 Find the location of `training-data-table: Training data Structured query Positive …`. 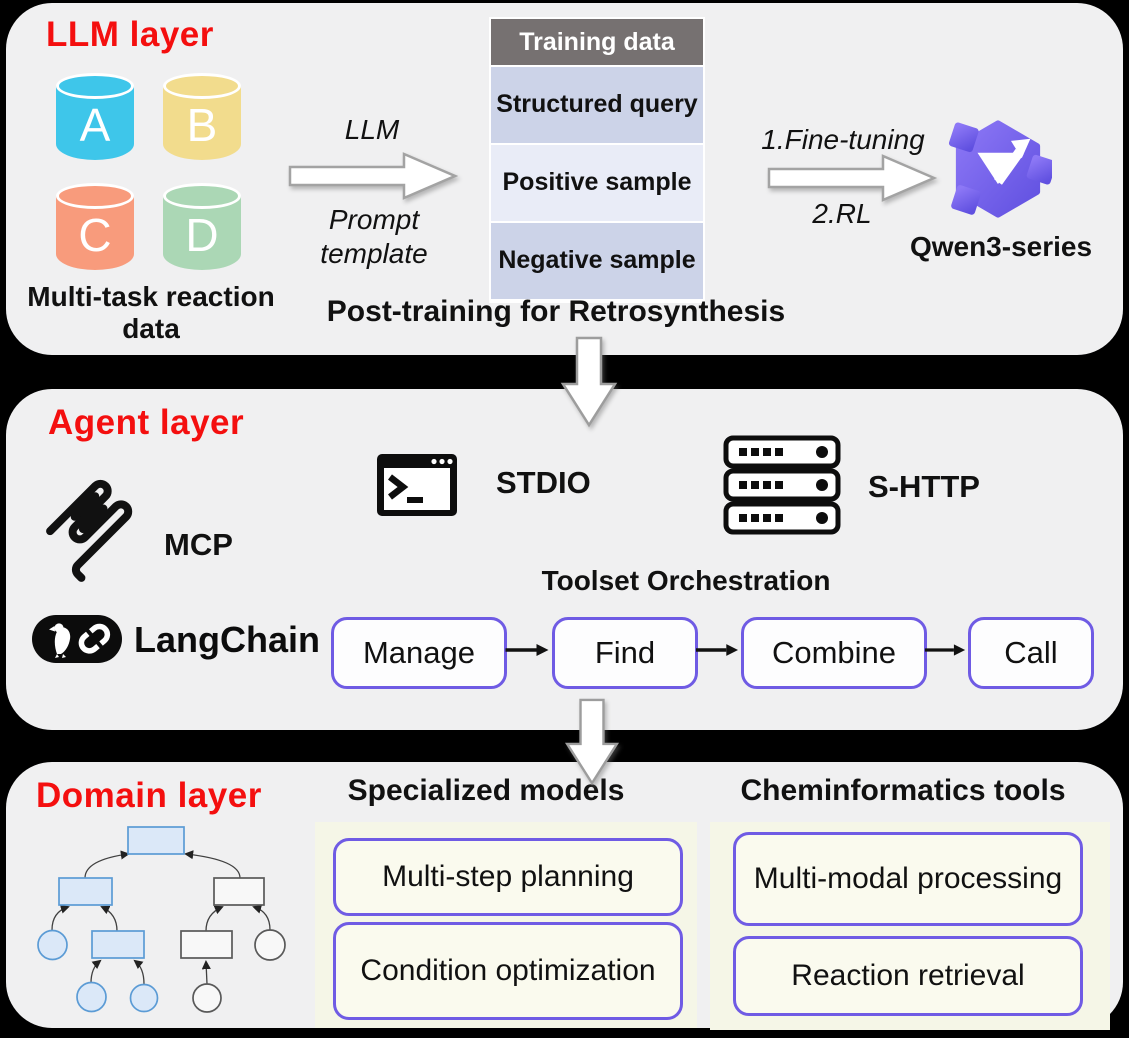

training-data-table: Training data Structured query Positive … is located at coordinates (597, 160).